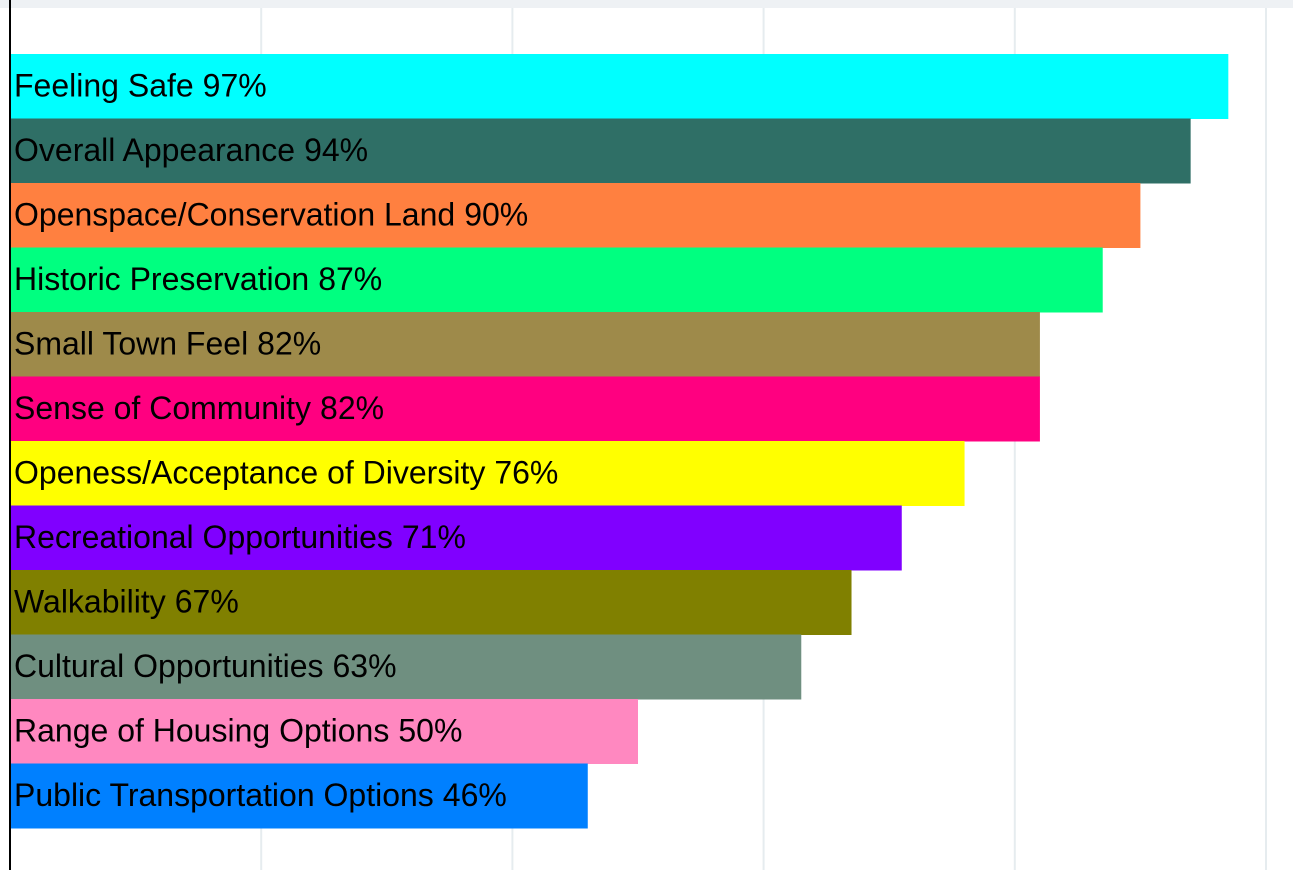  What do you see at coordinates (526, 473) in the screenshot?
I see `value-label: 76%` at bounding box center [526, 473].